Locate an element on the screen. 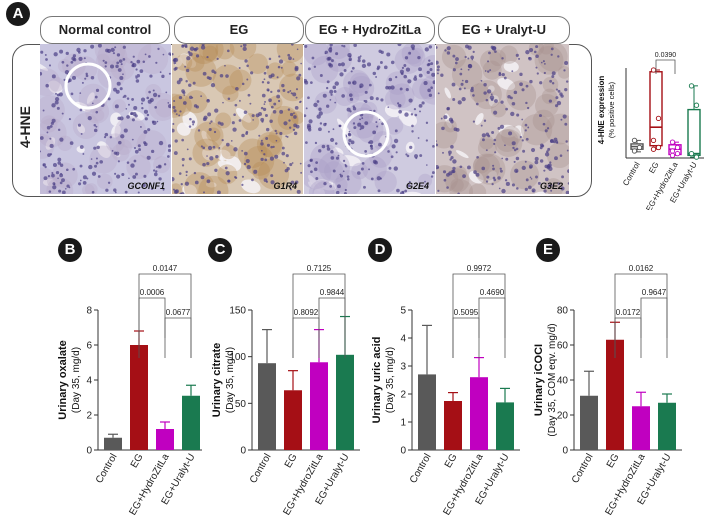  y-axis-subtitle: (Day 35, mg/d) is located at coordinates (390, 380).